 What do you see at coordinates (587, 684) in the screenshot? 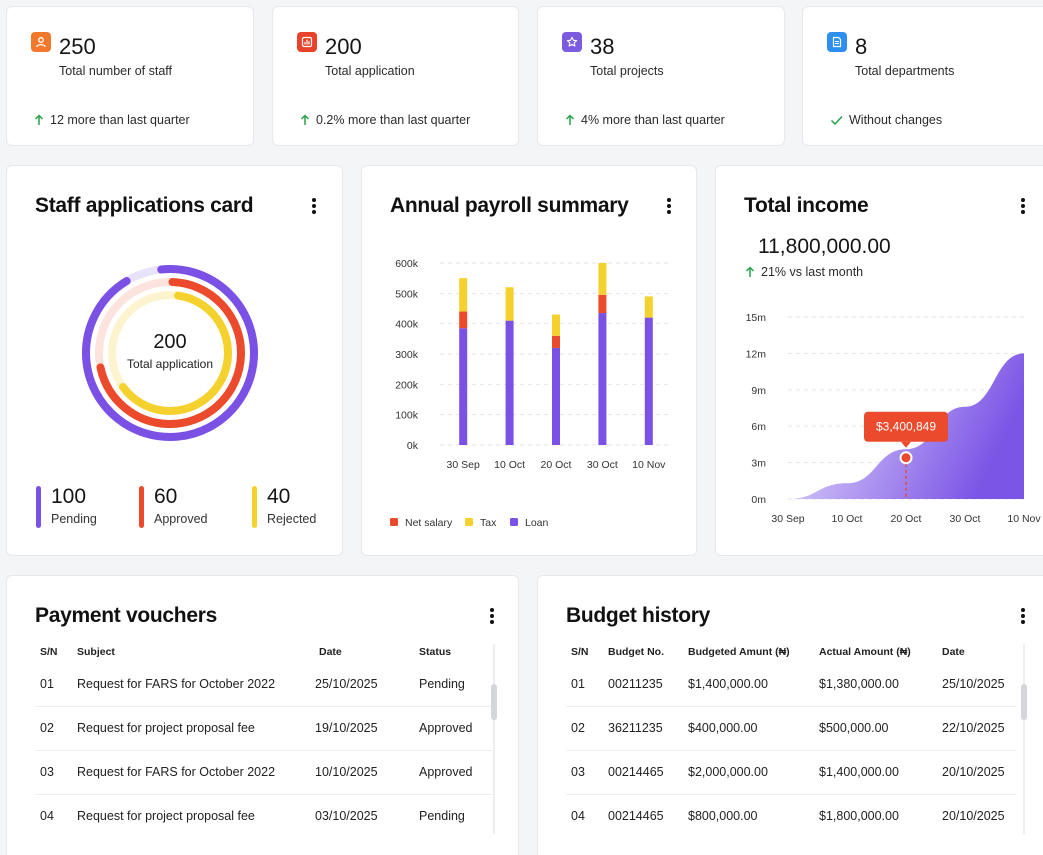
I see `cell-sn: 01` at bounding box center [587, 684].